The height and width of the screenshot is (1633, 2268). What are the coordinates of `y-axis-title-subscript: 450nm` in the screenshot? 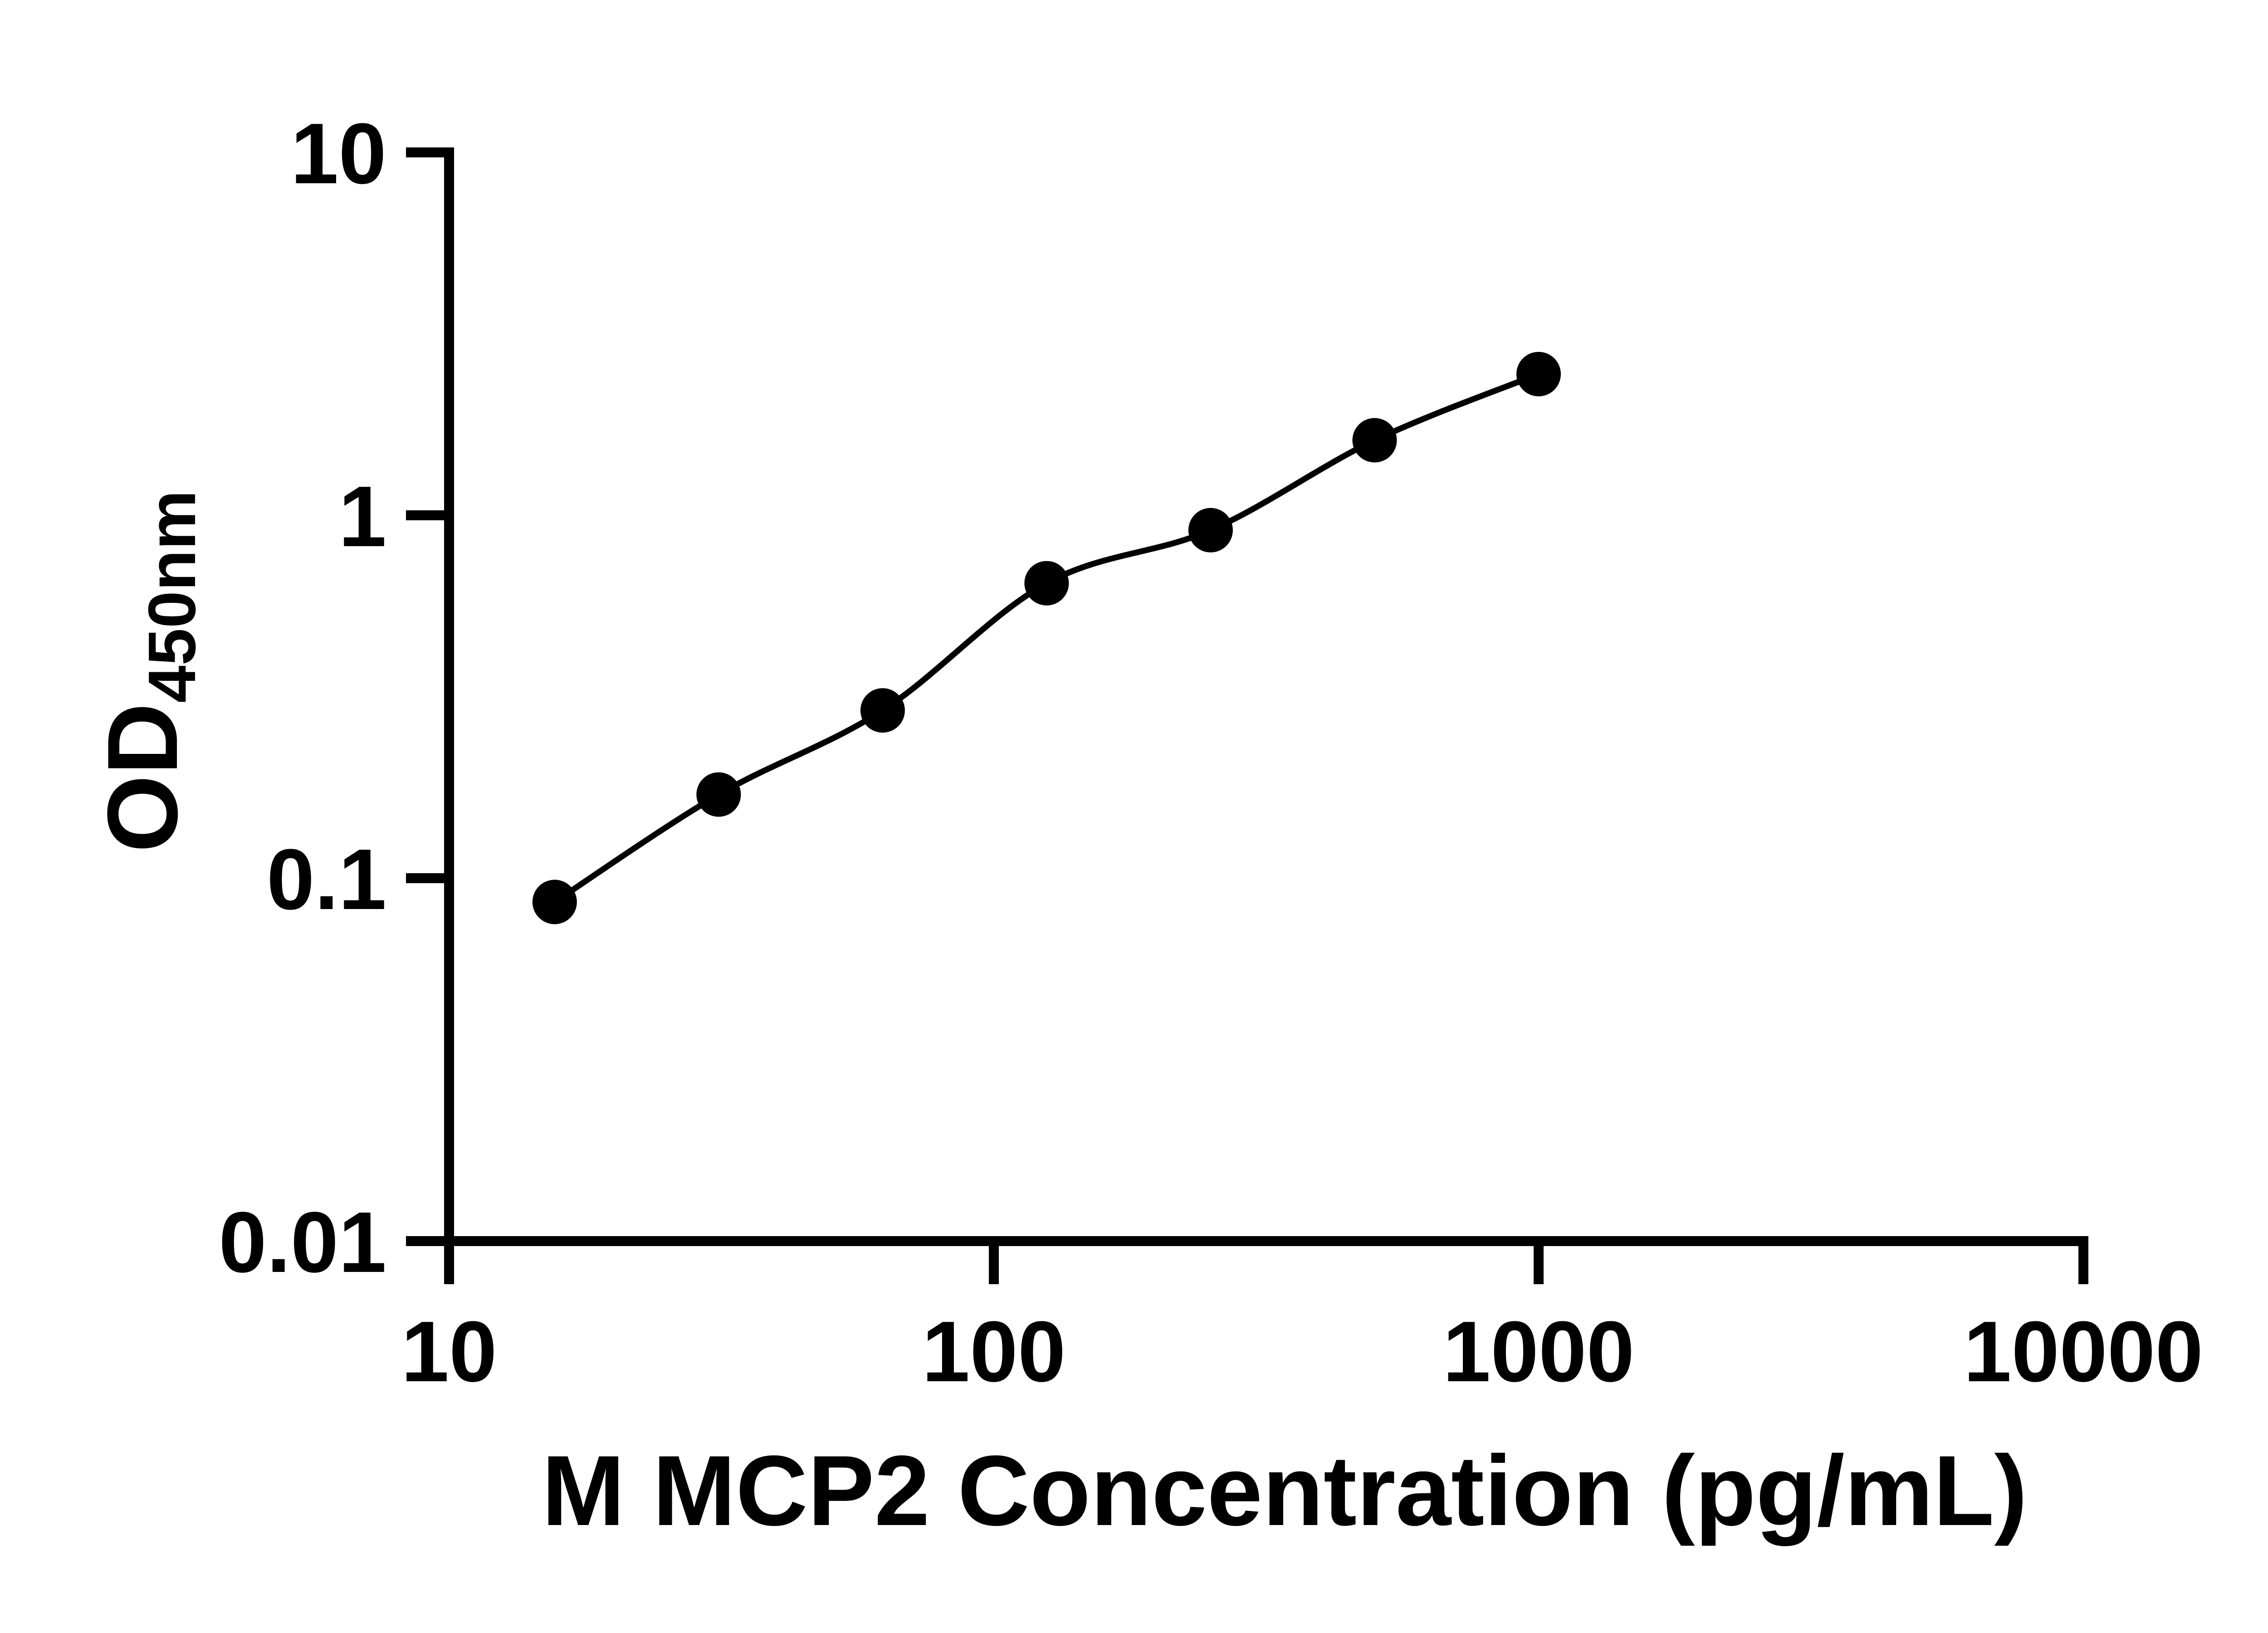 It's located at (172, 596).